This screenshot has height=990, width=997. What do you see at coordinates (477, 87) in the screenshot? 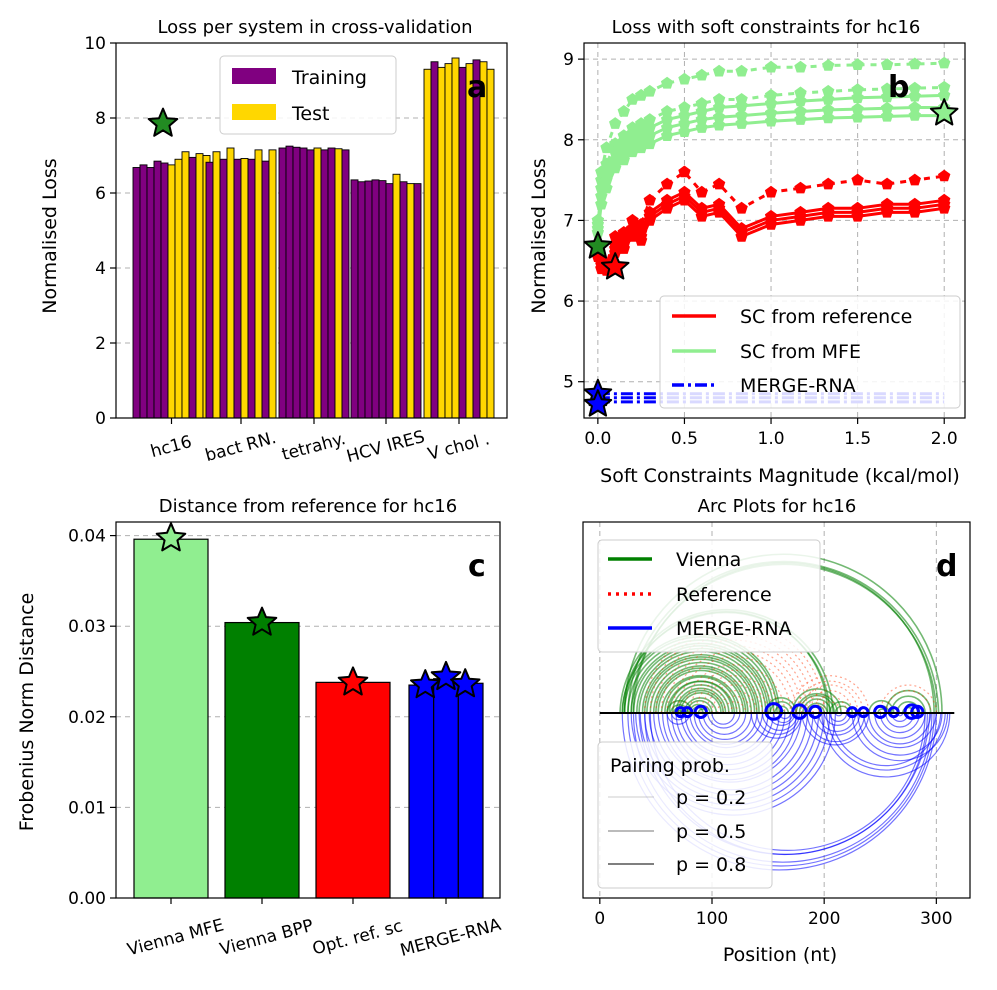
I see `panel-a-letter: a` at bounding box center [477, 87].